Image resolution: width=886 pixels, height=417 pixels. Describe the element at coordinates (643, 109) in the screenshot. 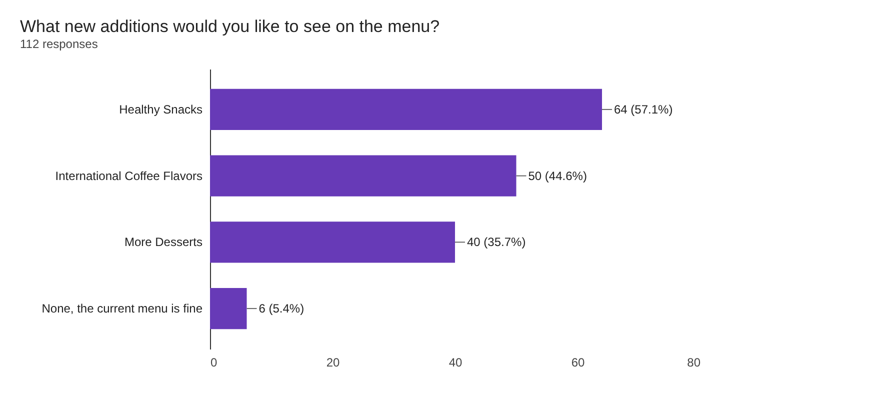

I see `data-label: 64 (57.1%)` at that location.